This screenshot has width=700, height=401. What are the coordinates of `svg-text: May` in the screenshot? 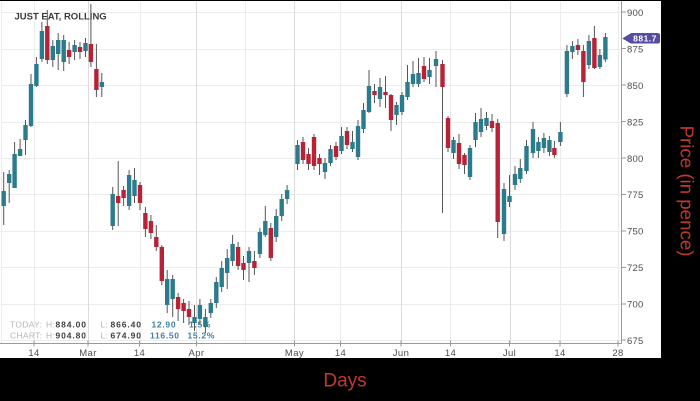 It's located at (294, 353).